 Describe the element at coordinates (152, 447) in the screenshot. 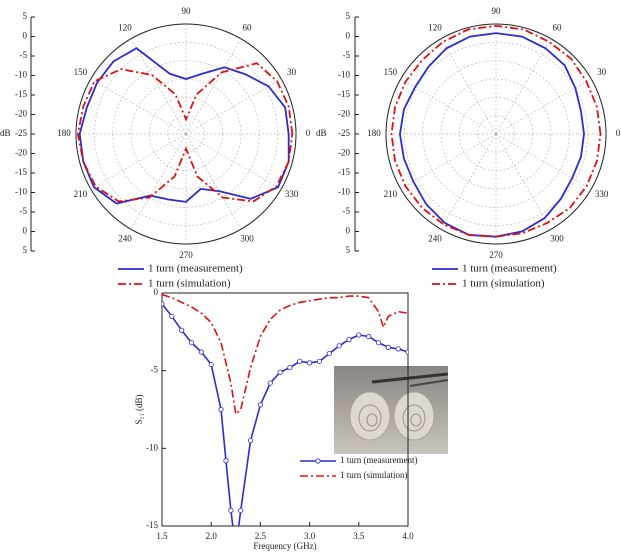

I see `y-tick-label: -10` at that location.